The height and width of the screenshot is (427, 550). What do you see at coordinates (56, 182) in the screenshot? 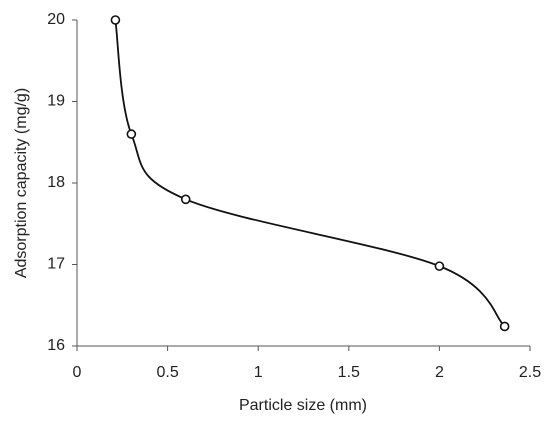
I see `y-tick-label: 18` at bounding box center [56, 182].